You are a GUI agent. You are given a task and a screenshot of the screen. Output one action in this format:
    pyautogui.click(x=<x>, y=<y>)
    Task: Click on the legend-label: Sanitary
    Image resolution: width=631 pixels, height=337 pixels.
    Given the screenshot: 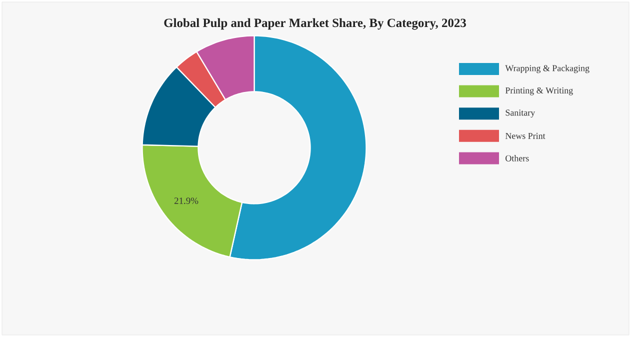 What is the action you would take?
    pyautogui.click(x=521, y=114)
    